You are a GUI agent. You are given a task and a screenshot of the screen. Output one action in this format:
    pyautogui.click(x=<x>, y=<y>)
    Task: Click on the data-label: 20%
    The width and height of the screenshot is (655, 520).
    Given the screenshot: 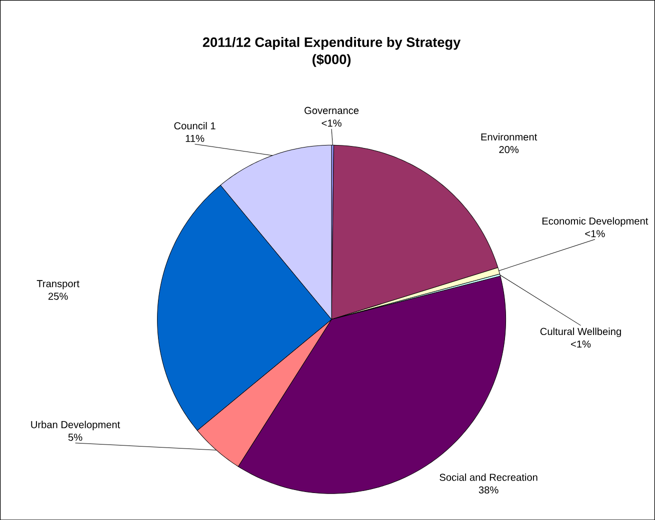 What is the action you would take?
    pyautogui.click(x=509, y=150)
    